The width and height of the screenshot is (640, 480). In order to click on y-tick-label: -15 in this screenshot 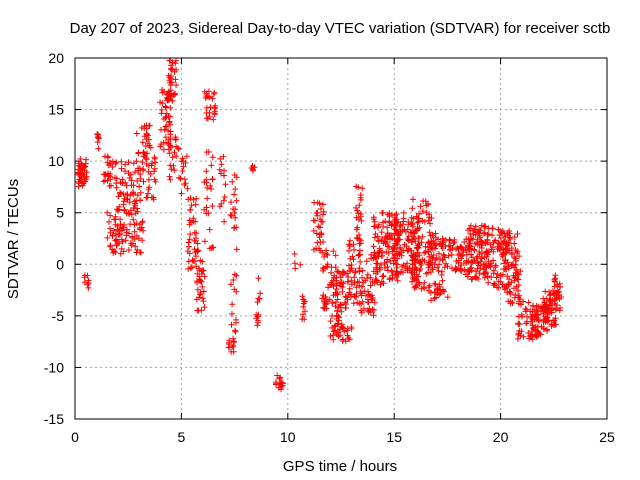, I will do `click(54, 419)`.